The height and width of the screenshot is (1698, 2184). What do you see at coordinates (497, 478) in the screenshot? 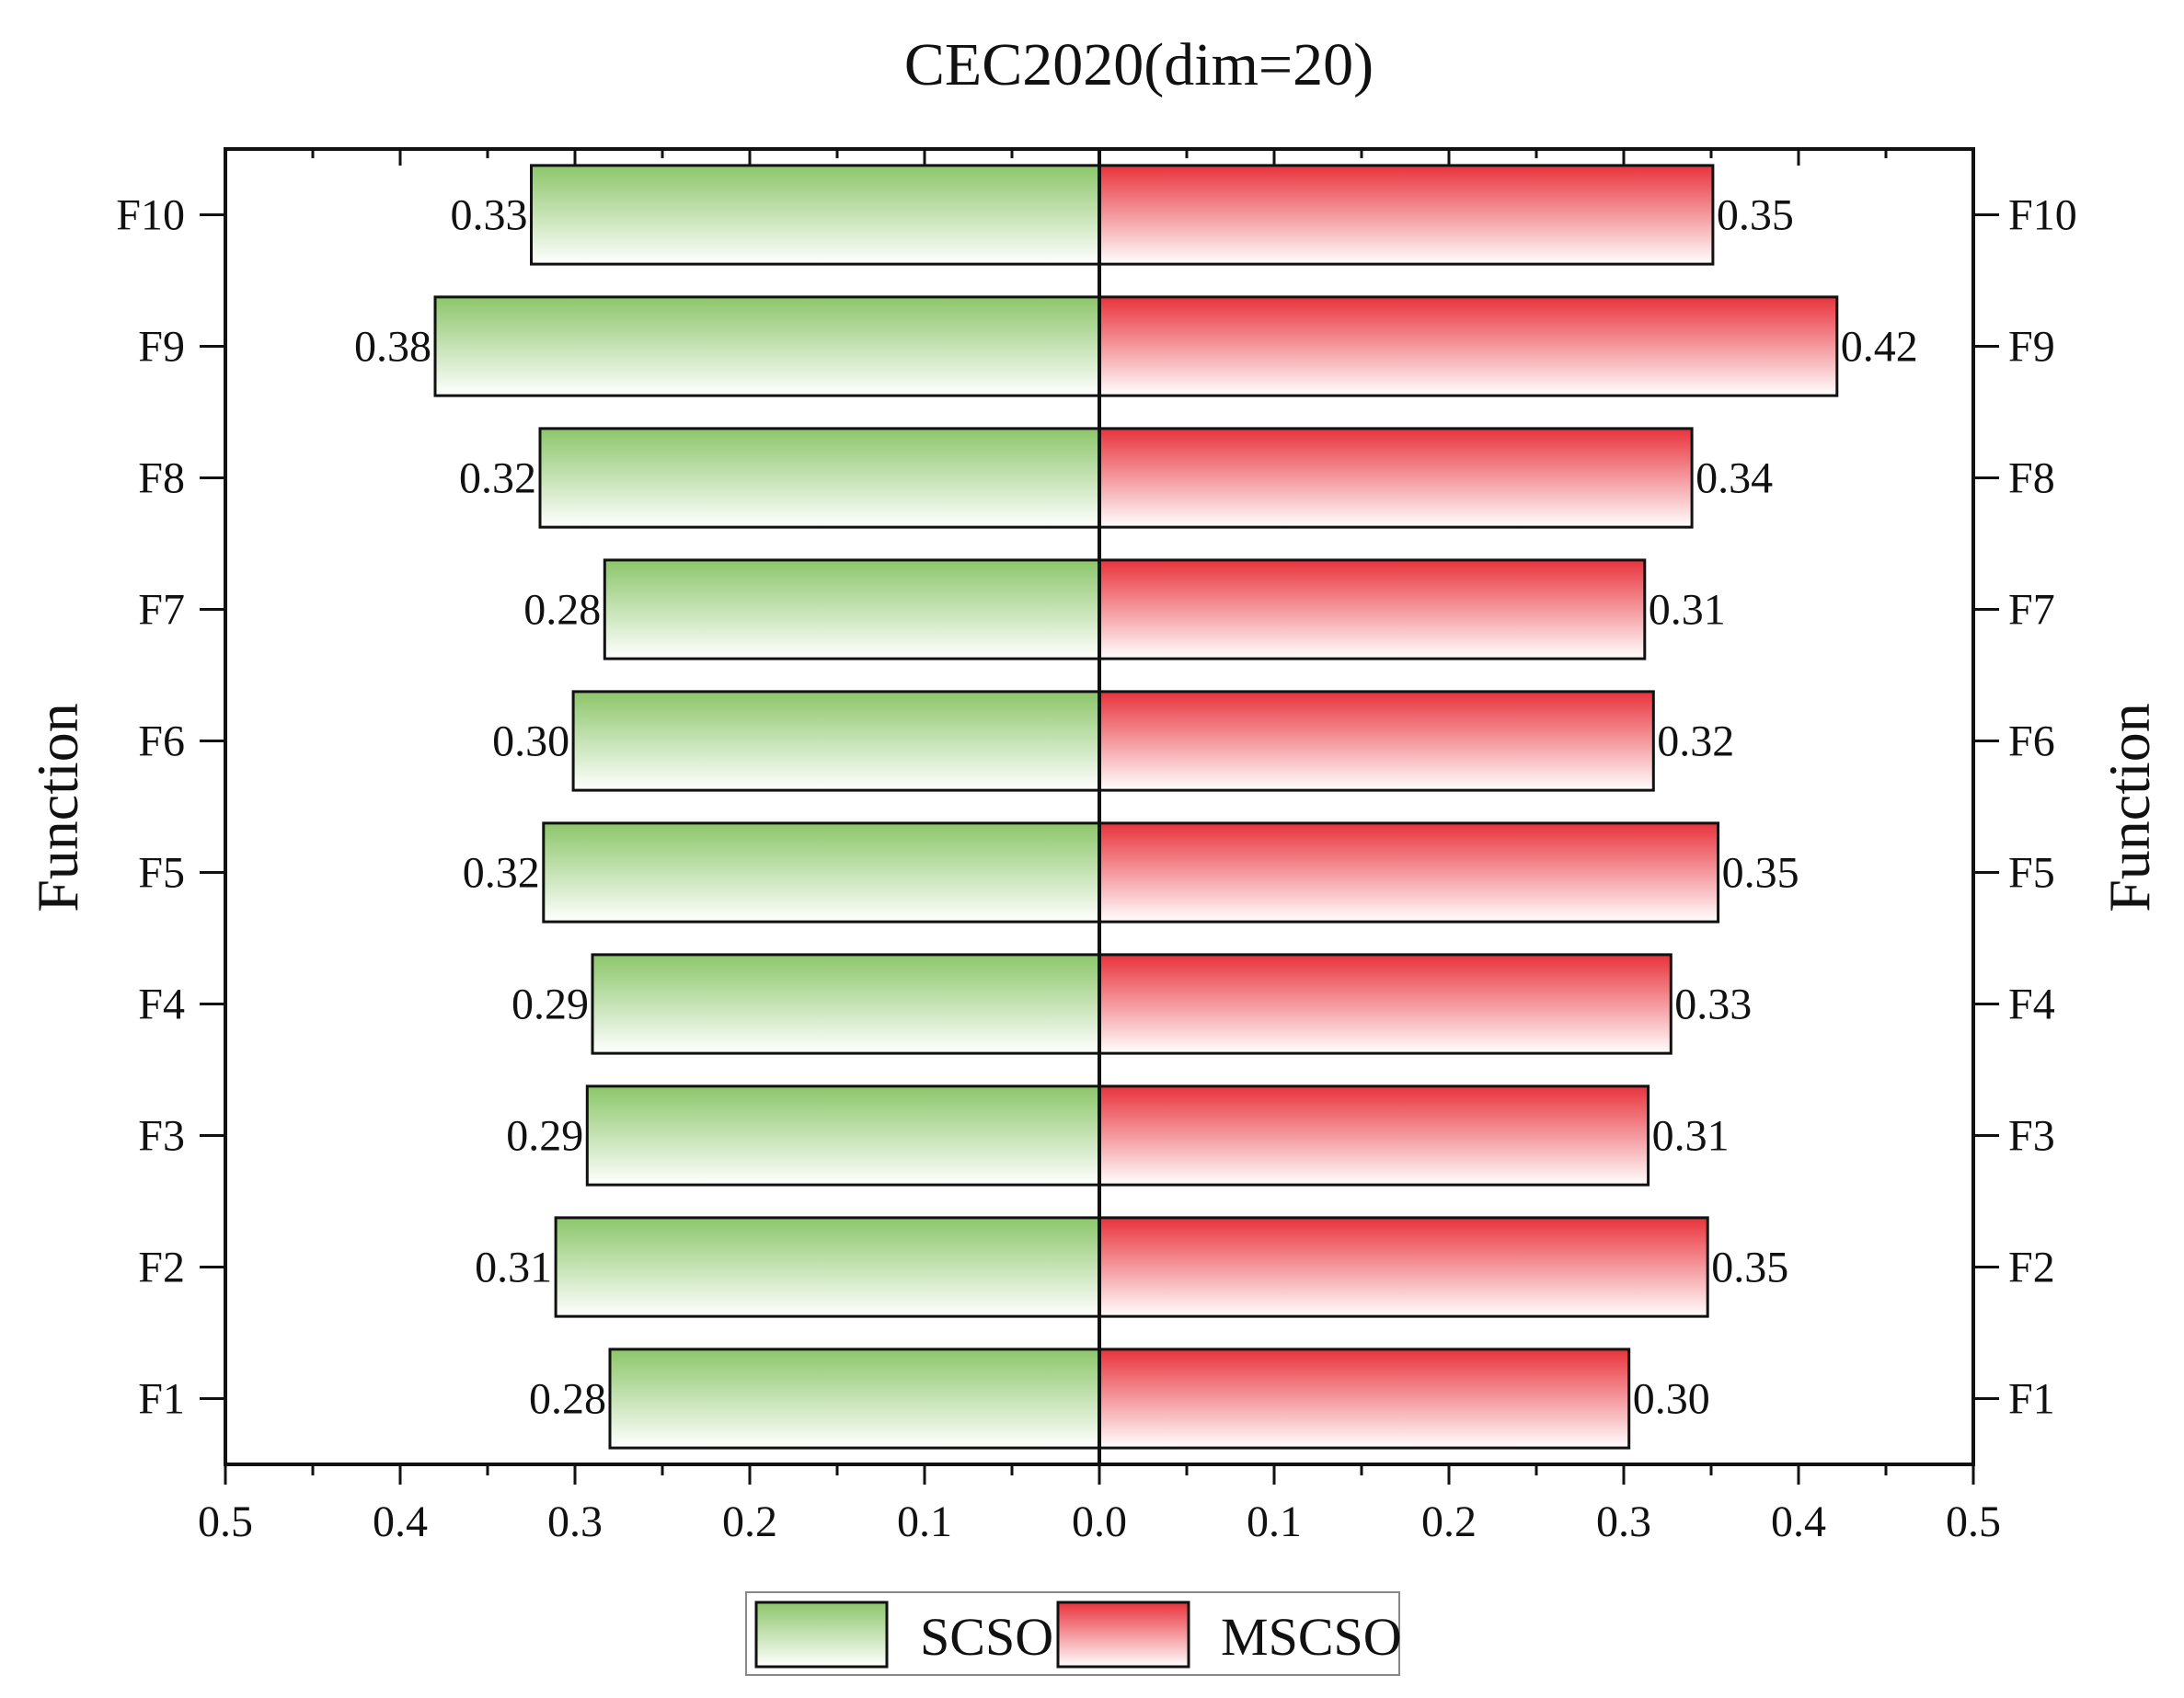
I see `data-label-scso-f8: 0.32` at bounding box center [497, 478].